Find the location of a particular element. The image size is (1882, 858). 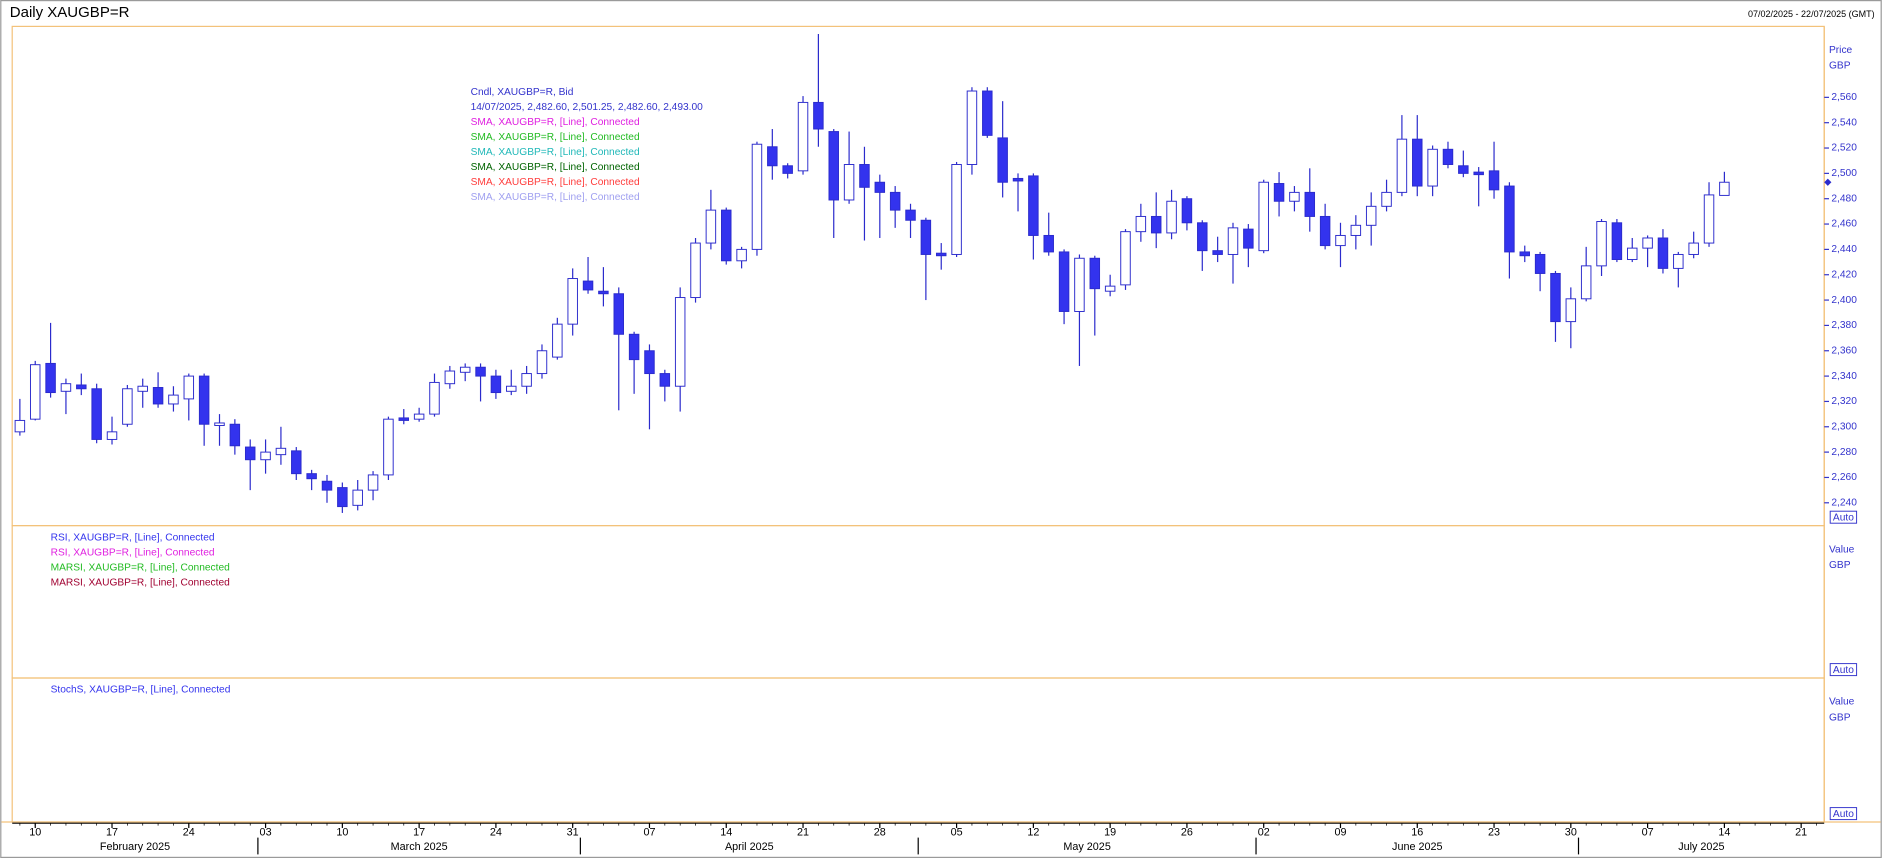

x-tick-label: 30 is located at coordinates (1571, 833).